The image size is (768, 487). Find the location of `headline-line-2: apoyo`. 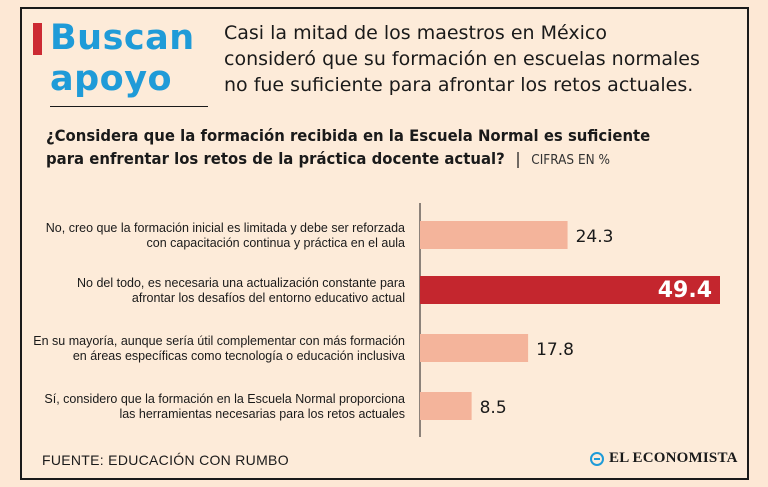

headline-line-2: apoyo is located at coordinates (111, 79).